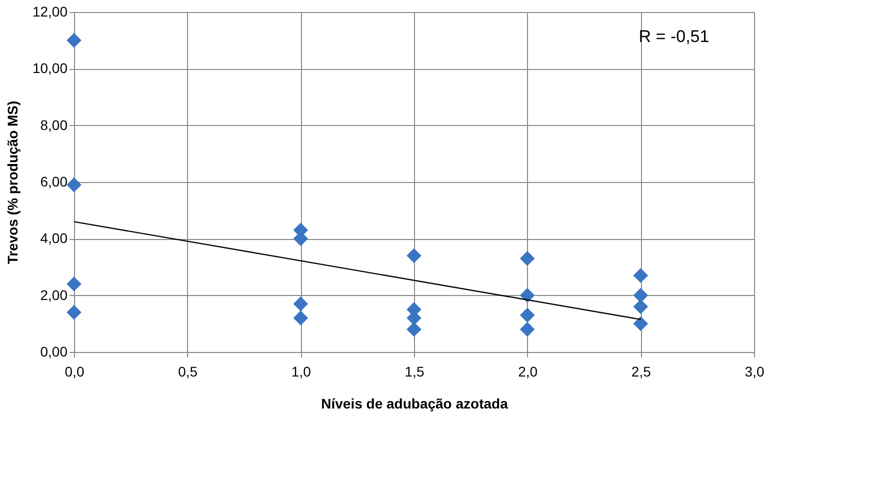 The image size is (881, 486). What do you see at coordinates (54, 182) in the screenshot?
I see `y-tick-label: 6,00` at bounding box center [54, 182].